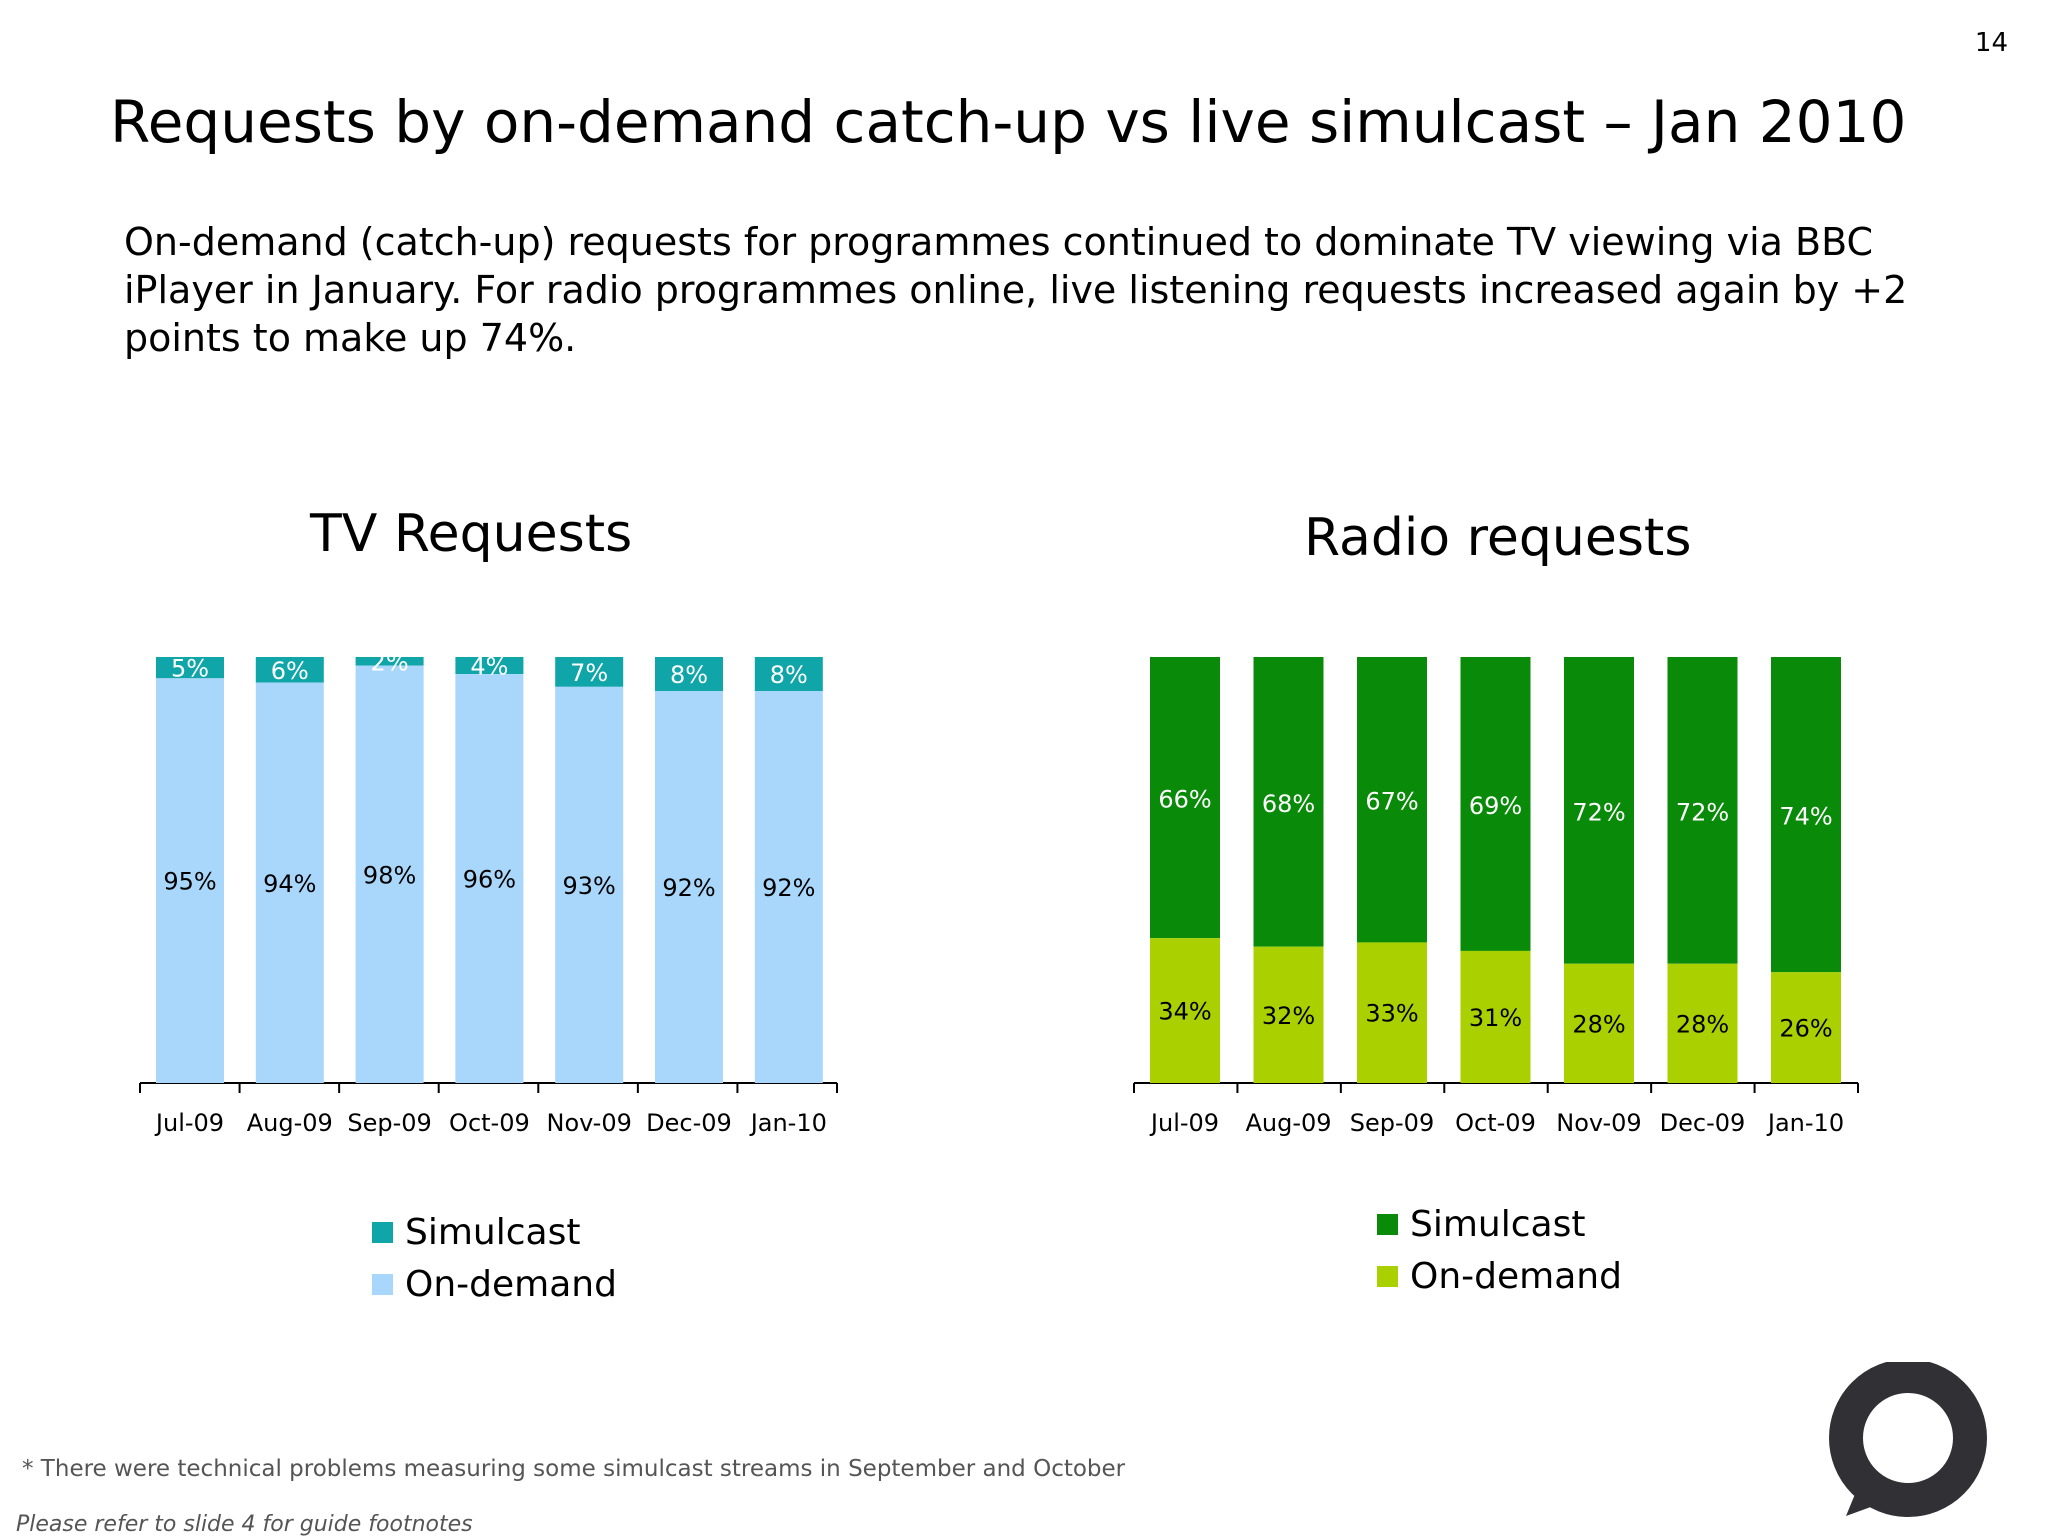 This screenshot has width=2048, height=1537. Describe the element at coordinates (1498, 538) in the screenshot. I see `radio-chart-title: Radio requests` at that location.